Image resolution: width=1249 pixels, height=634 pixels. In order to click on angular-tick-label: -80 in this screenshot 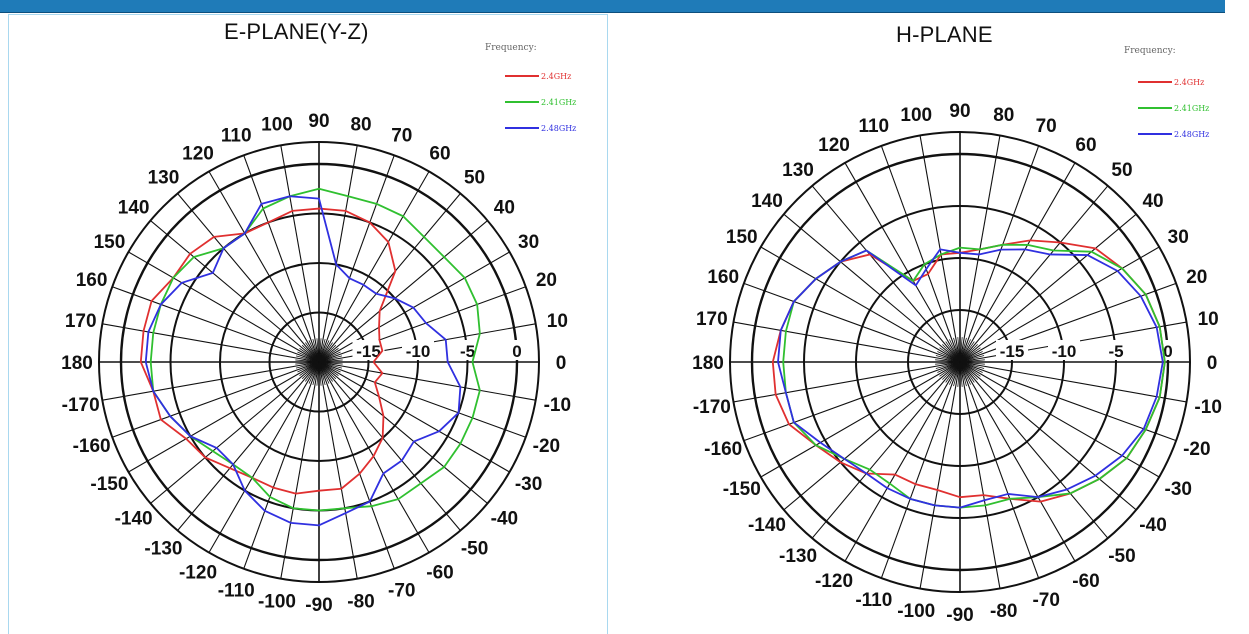, I will do `click(1003, 611)`.